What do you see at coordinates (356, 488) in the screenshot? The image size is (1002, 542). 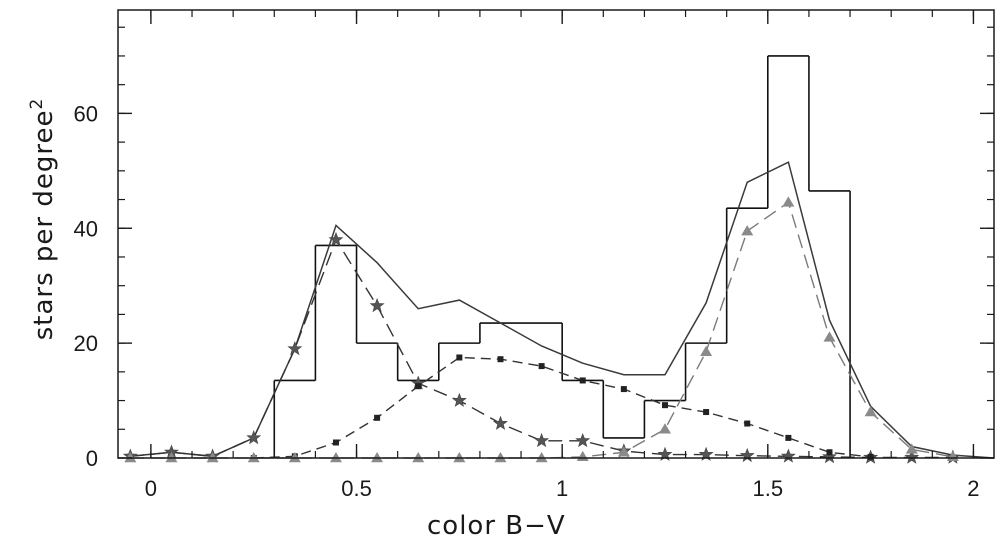 I see `x-tick-label: 0.5` at bounding box center [356, 488].